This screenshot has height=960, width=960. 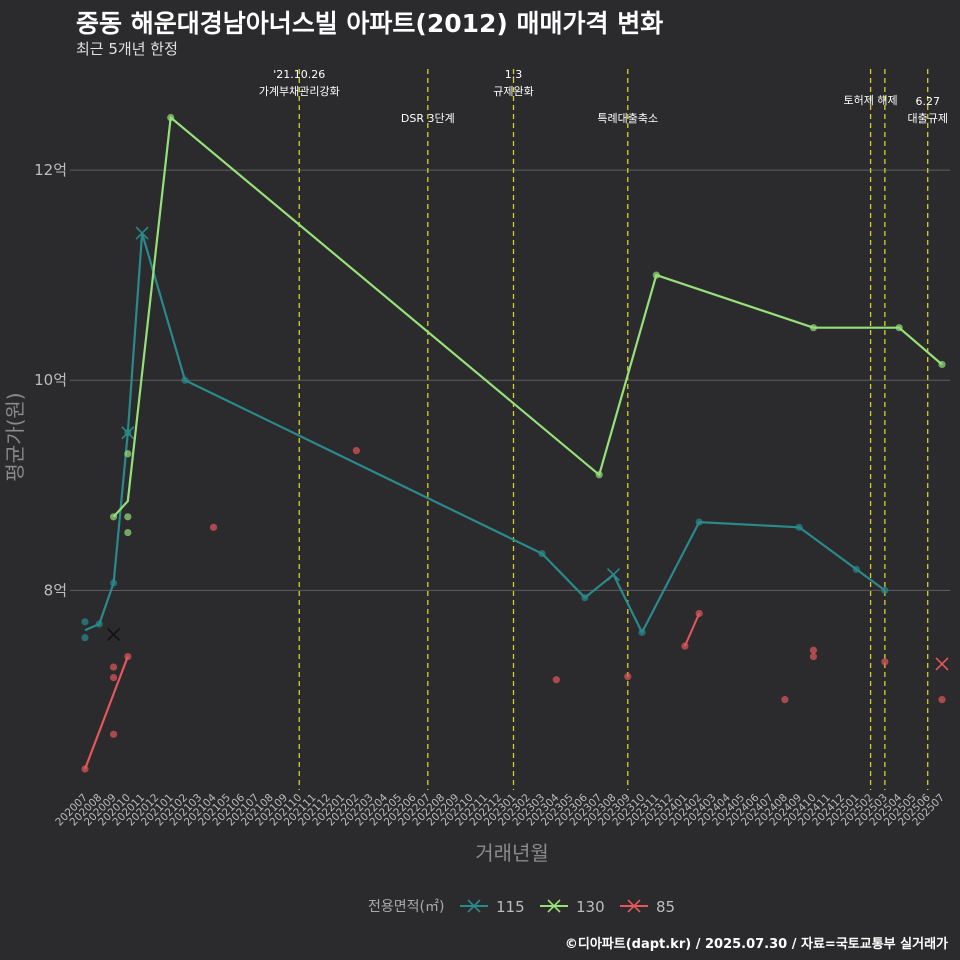 I want to click on chart-subtitle: 최근 5개년 한정, so click(x=127, y=49).